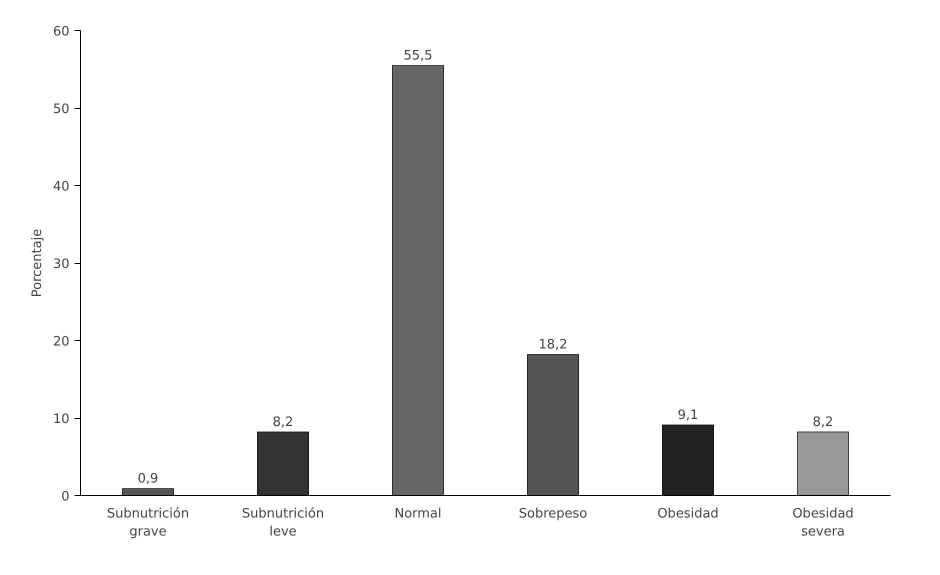 The height and width of the screenshot is (575, 940). I want to click on x-tick-label: Sobrepeso, so click(553, 514).